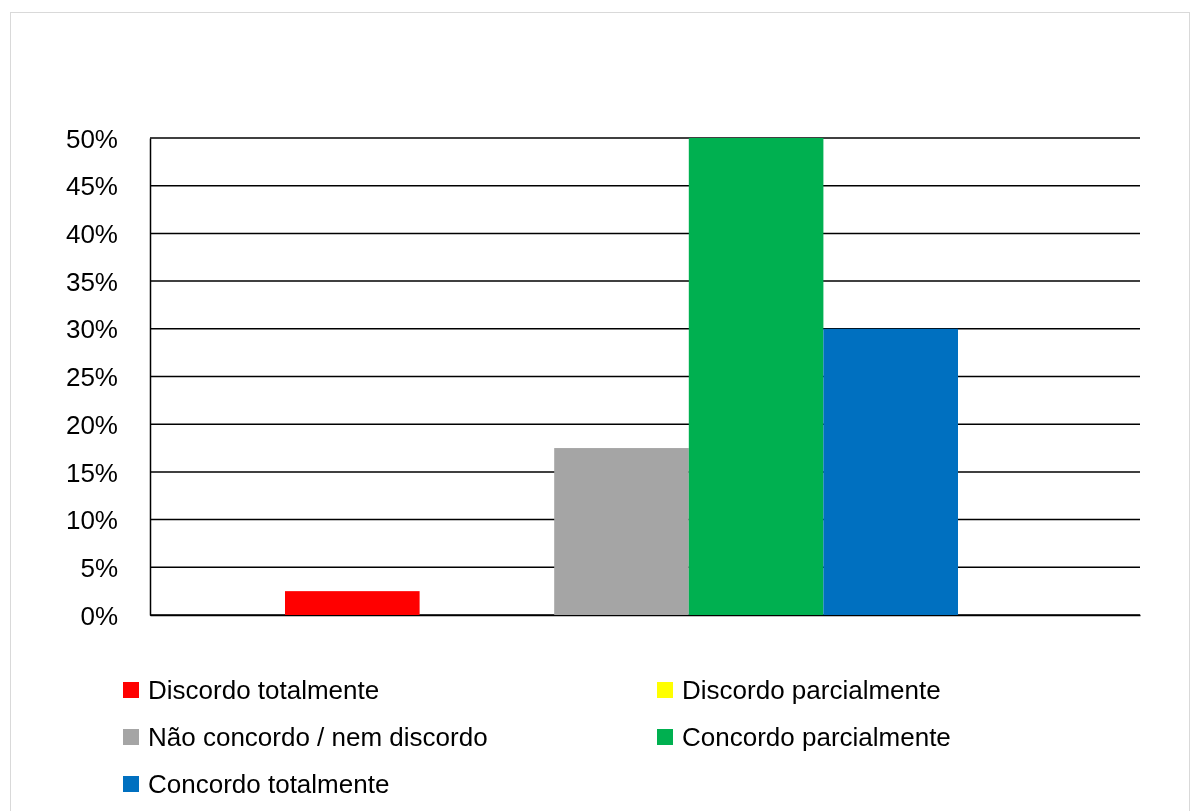 The width and height of the screenshot is (1191, 811). What do you see at coordinates (264, 690) in the screenshot?
I see `legend-label: Discordo totalmente` at bounding box center [264, 690].